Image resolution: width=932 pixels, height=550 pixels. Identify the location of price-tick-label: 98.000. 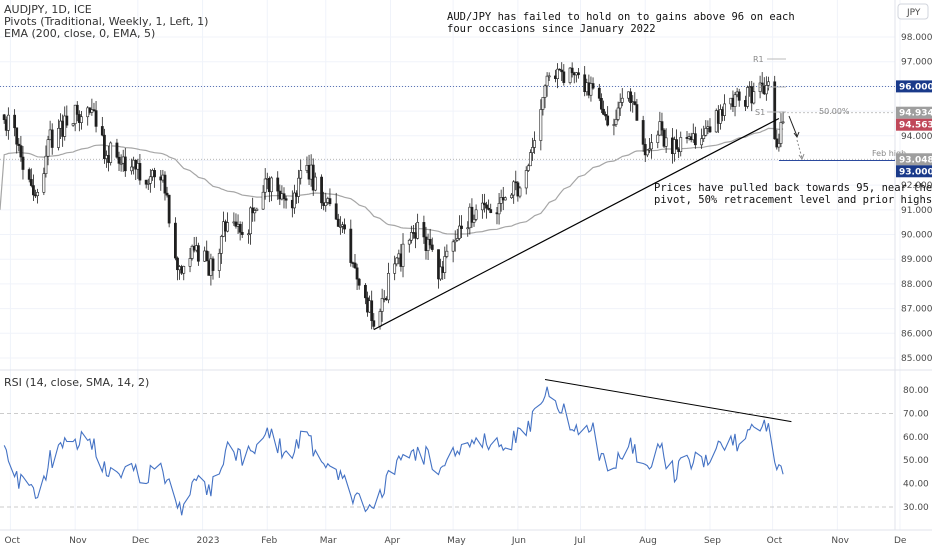
(916, 38).